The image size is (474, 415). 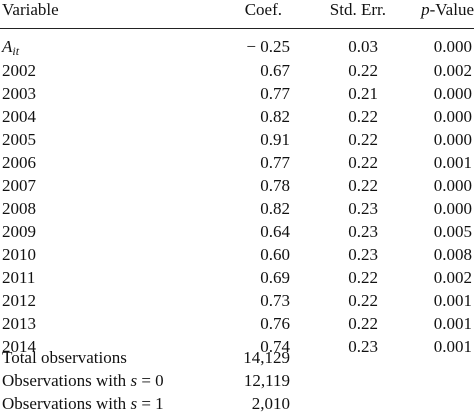 I want to click on coef-value: 0.91, so click(x=275, y=139).